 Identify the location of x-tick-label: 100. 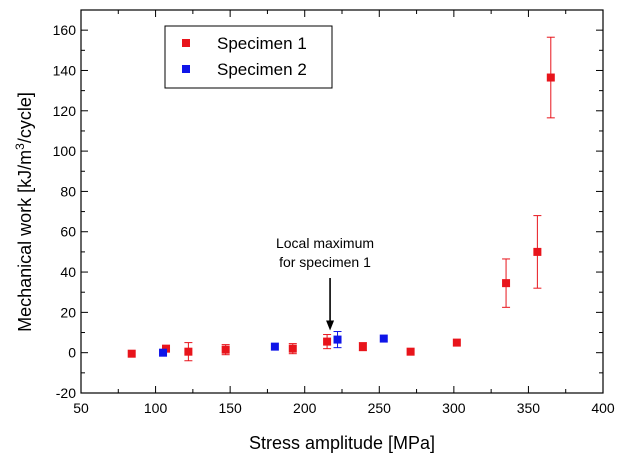
(156, 408).